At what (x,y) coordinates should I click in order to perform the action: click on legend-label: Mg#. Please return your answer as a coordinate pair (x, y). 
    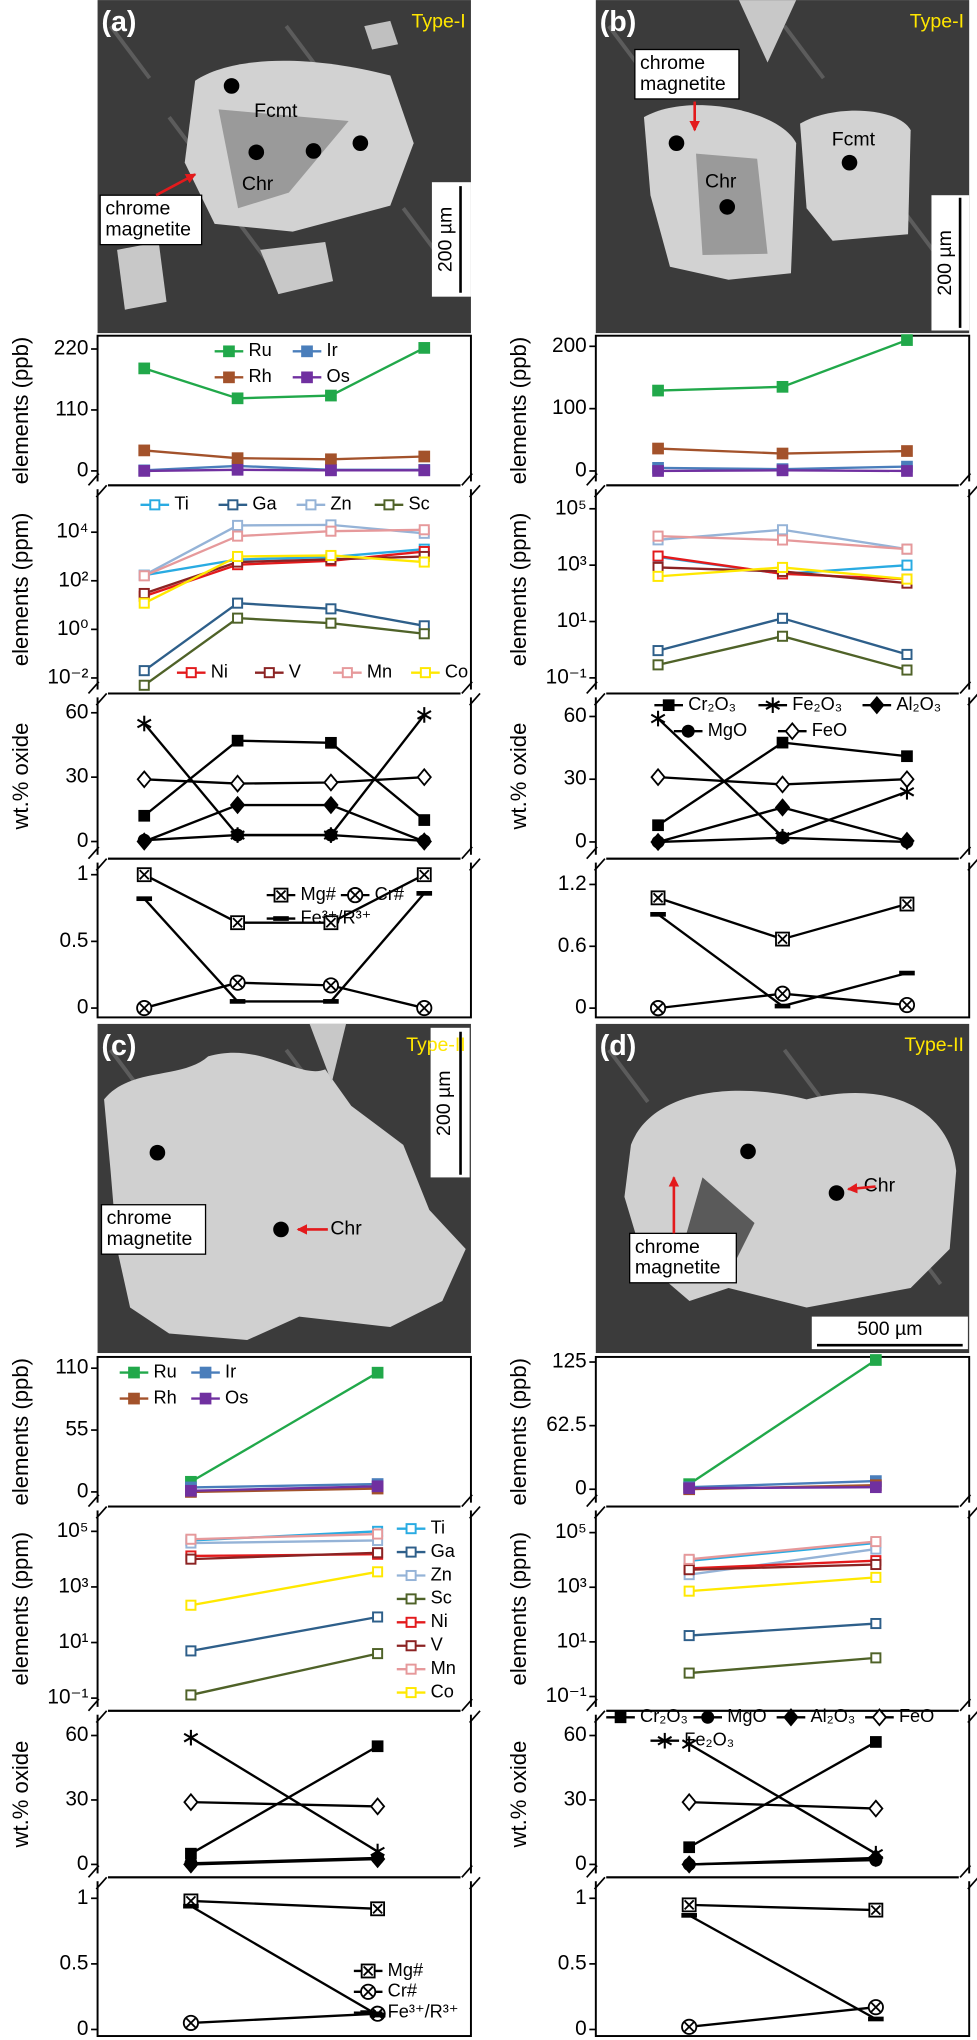
    Looking at the image, I should click on (406, 1970).